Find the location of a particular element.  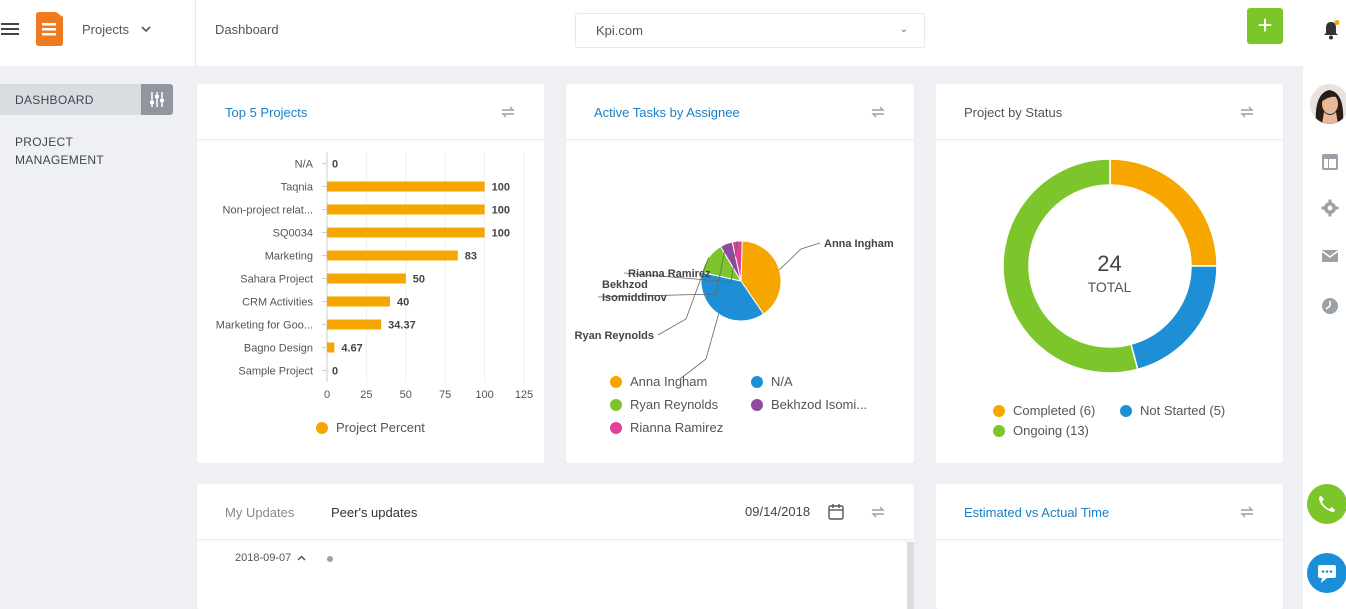

category-label: Sahara Project is located at coordinates (276, 280).